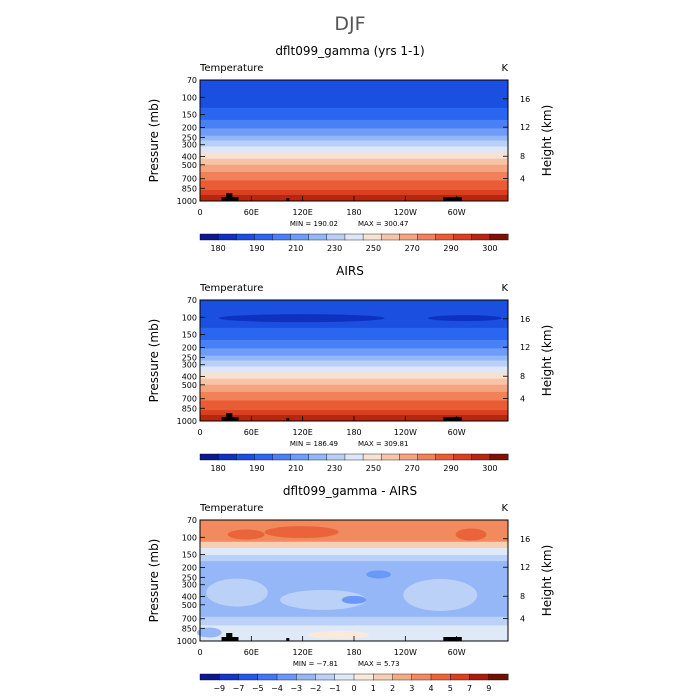 The width and height of the screenshot is (700, 700). Describe the element at coordinates (256, 468) in the screenshot. I see `colorbar-label: 190` at that location.